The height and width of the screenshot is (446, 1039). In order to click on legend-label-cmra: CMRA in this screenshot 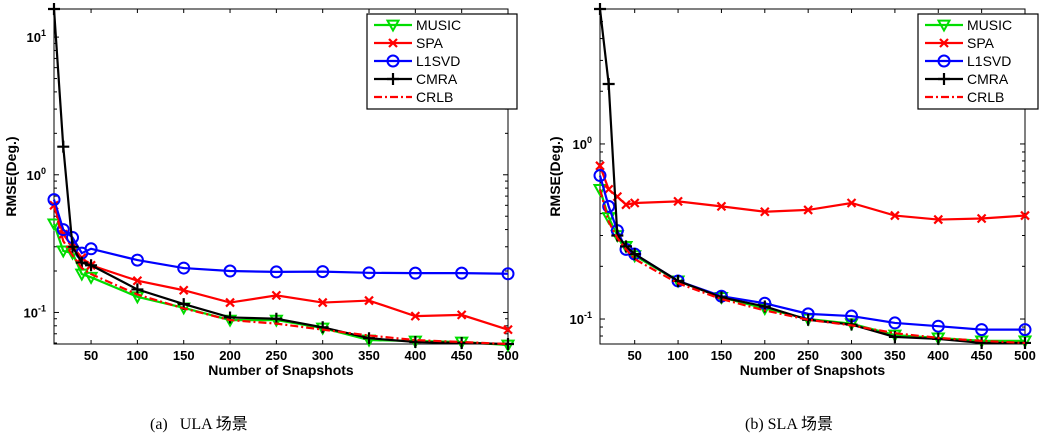, I will do `click(988, 79)`.